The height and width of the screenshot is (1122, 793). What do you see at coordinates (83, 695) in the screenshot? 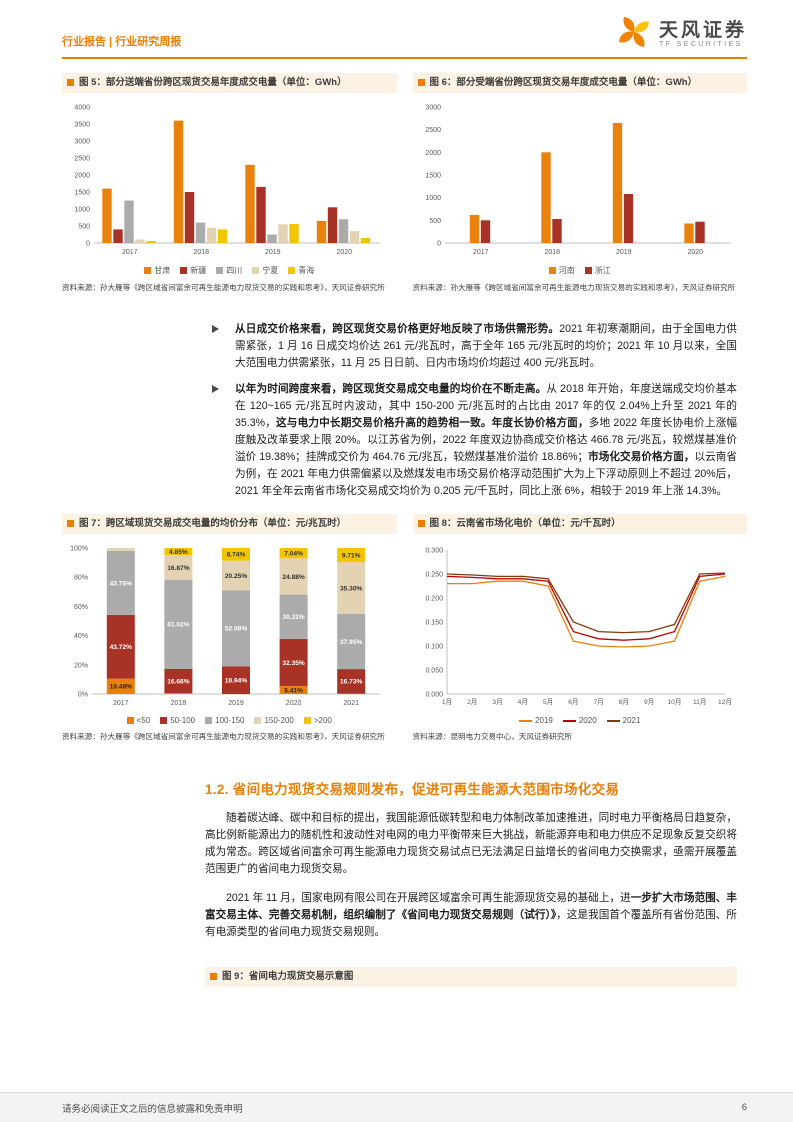
I see `svg-text: 0%` at bounding box center [83, 695].